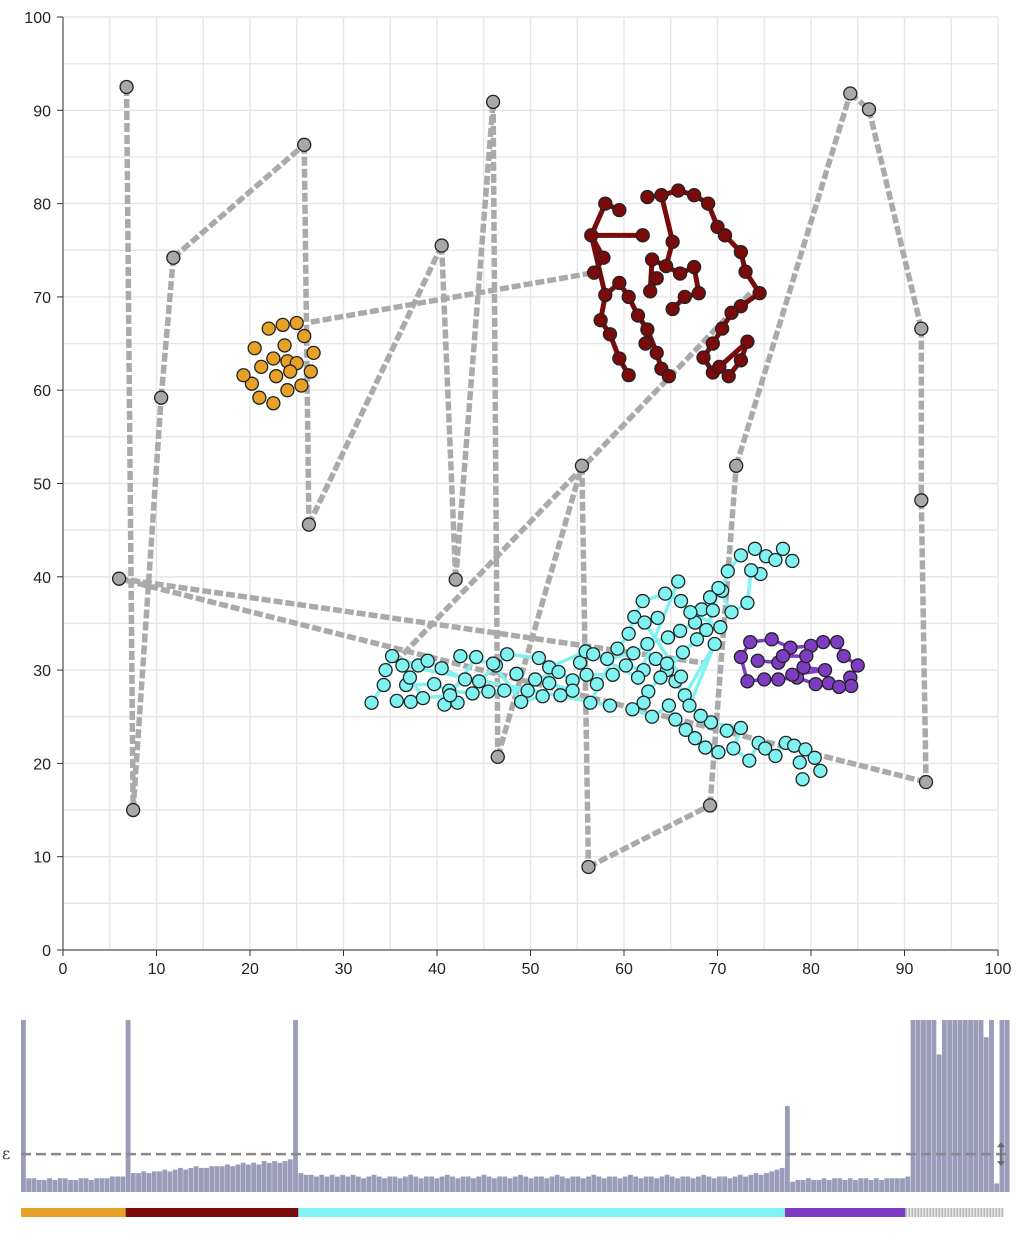 This screenshot has height=1248, width=1020. I want to click on epsilon-label: ε, so click(6, 1153).